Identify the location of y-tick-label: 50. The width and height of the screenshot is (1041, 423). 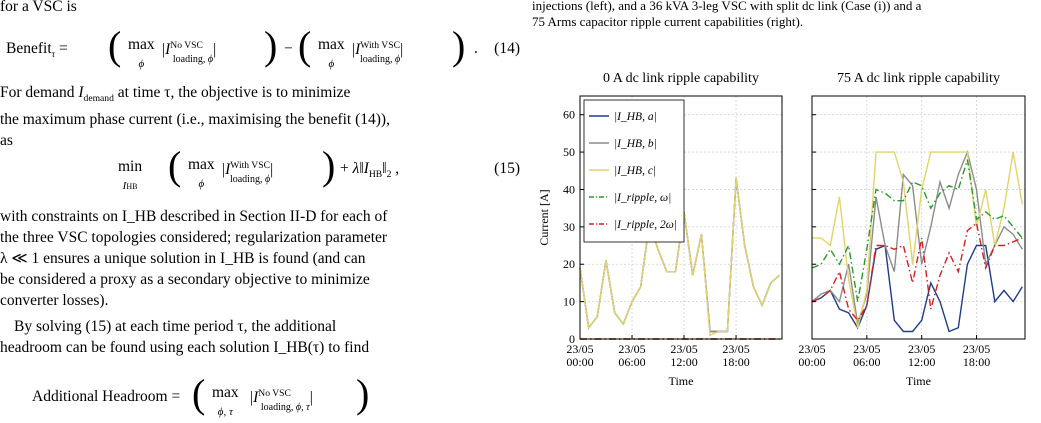
(569, 152).